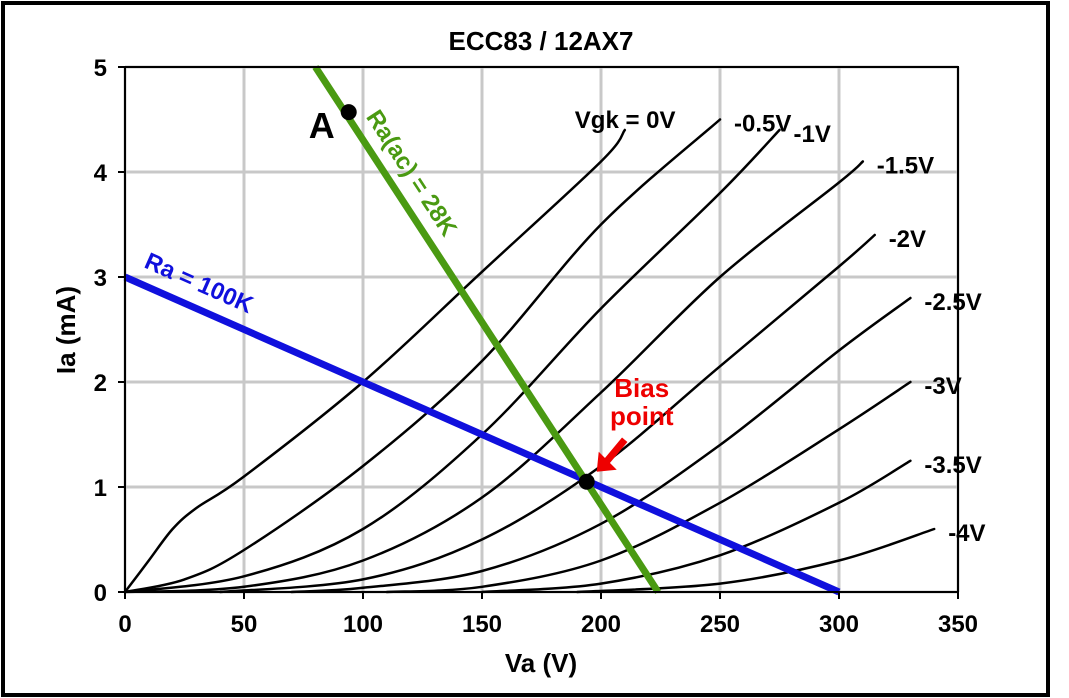 This screenshot has width=1069, height=698. Describe the element at coordinates (696, 526) in the screenshot. I see `curve-3p5v` at that location.